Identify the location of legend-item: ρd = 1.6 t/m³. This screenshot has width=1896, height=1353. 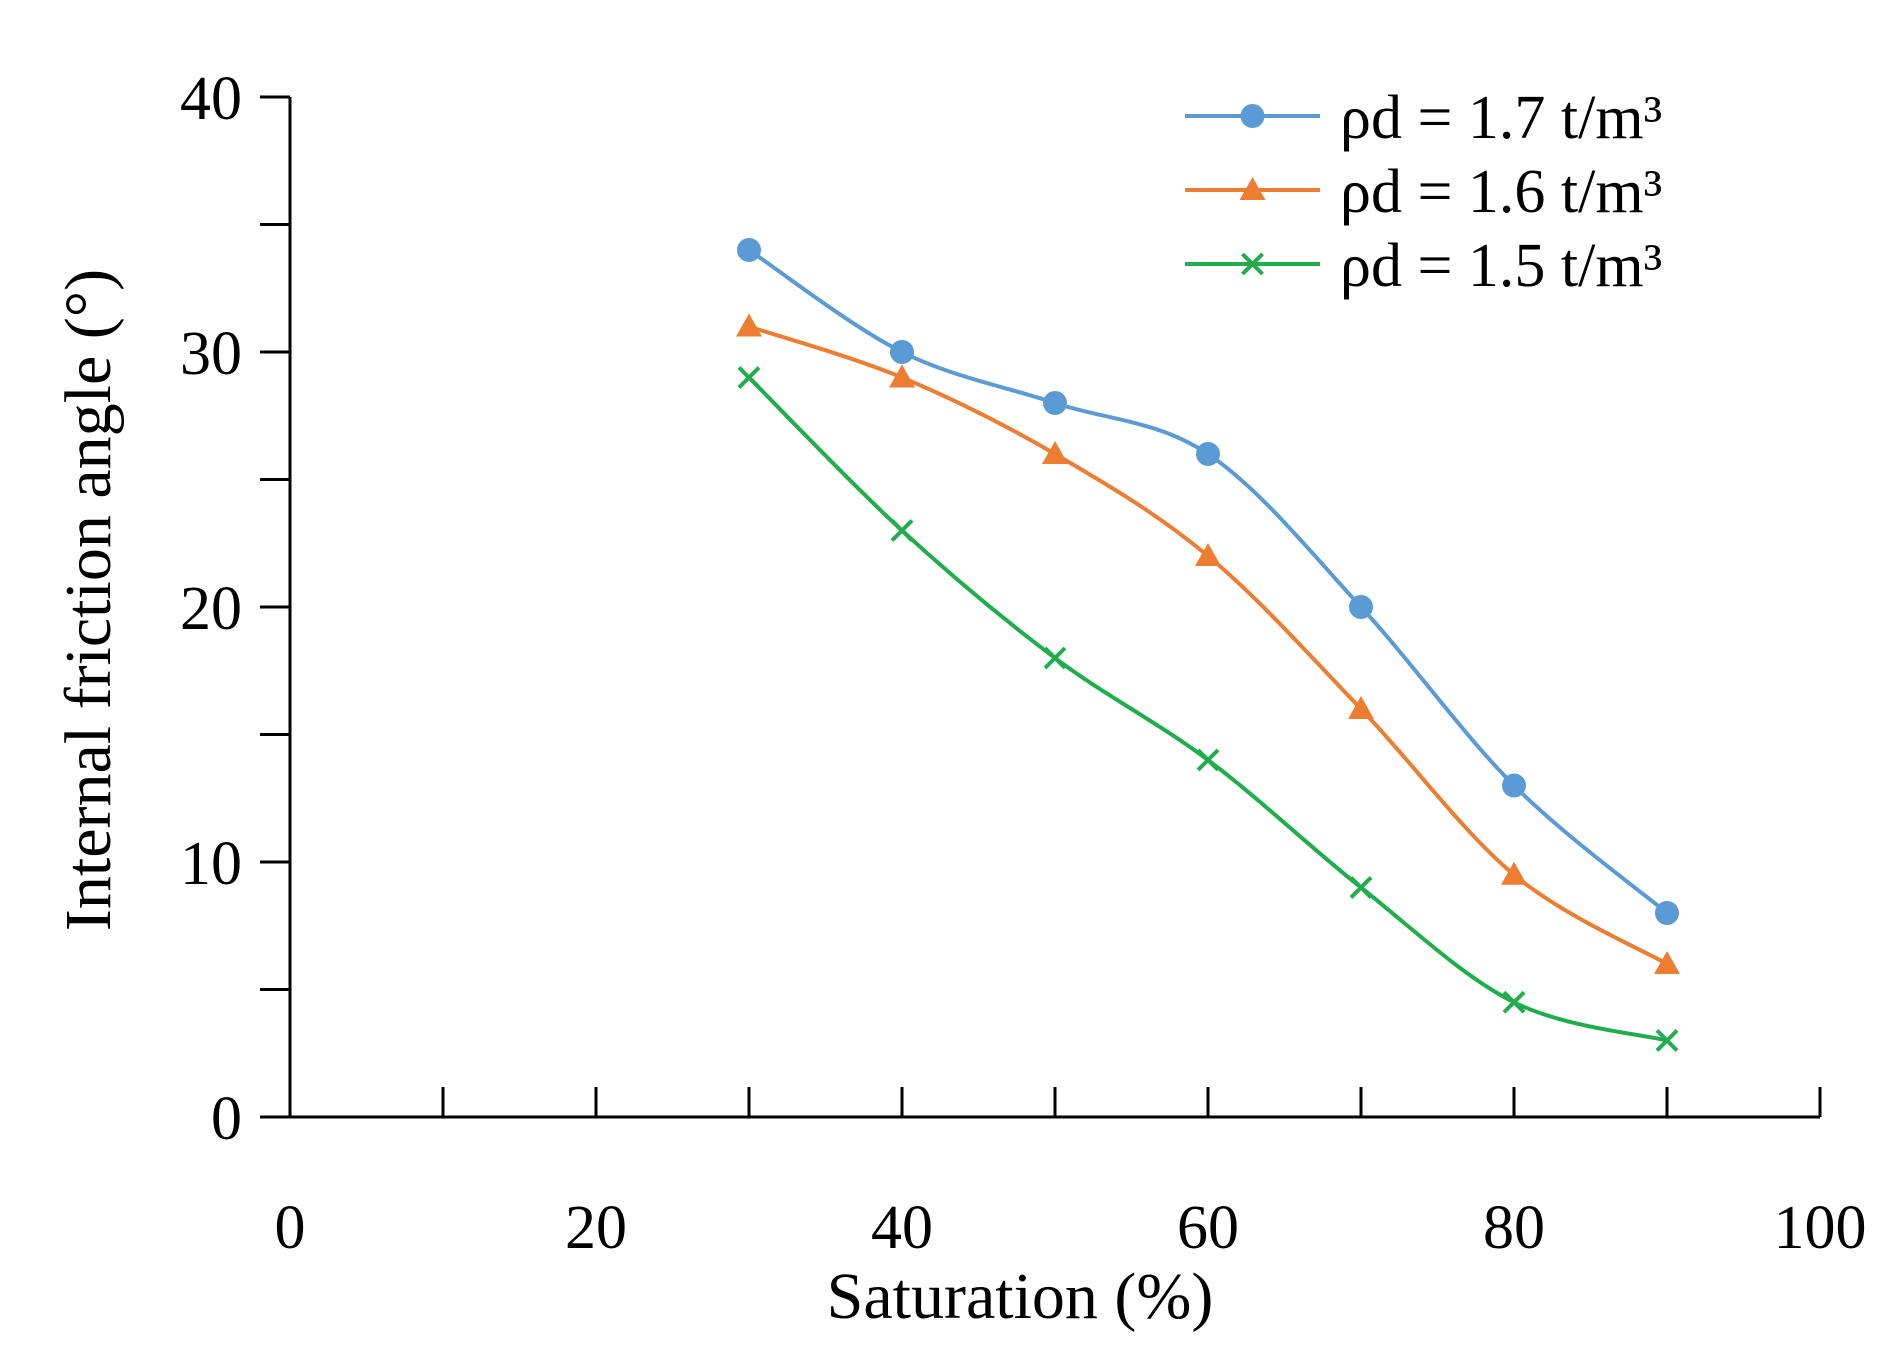
(1423, 192).